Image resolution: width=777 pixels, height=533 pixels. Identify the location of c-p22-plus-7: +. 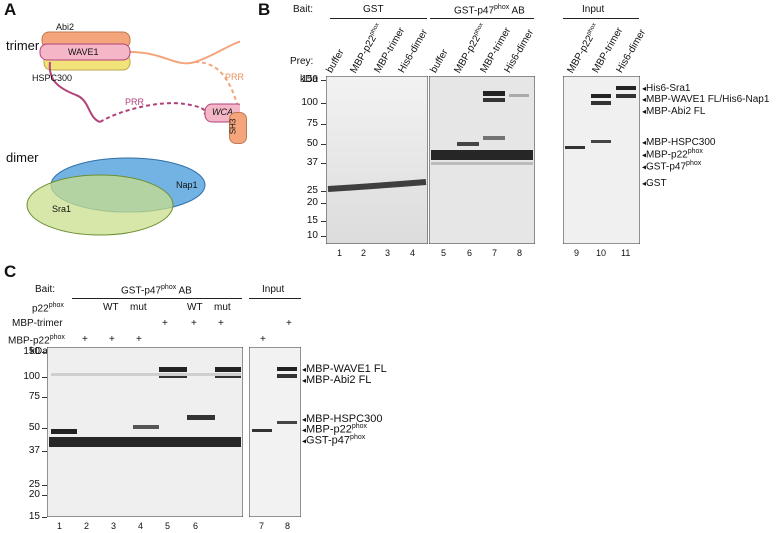
(263, 339).